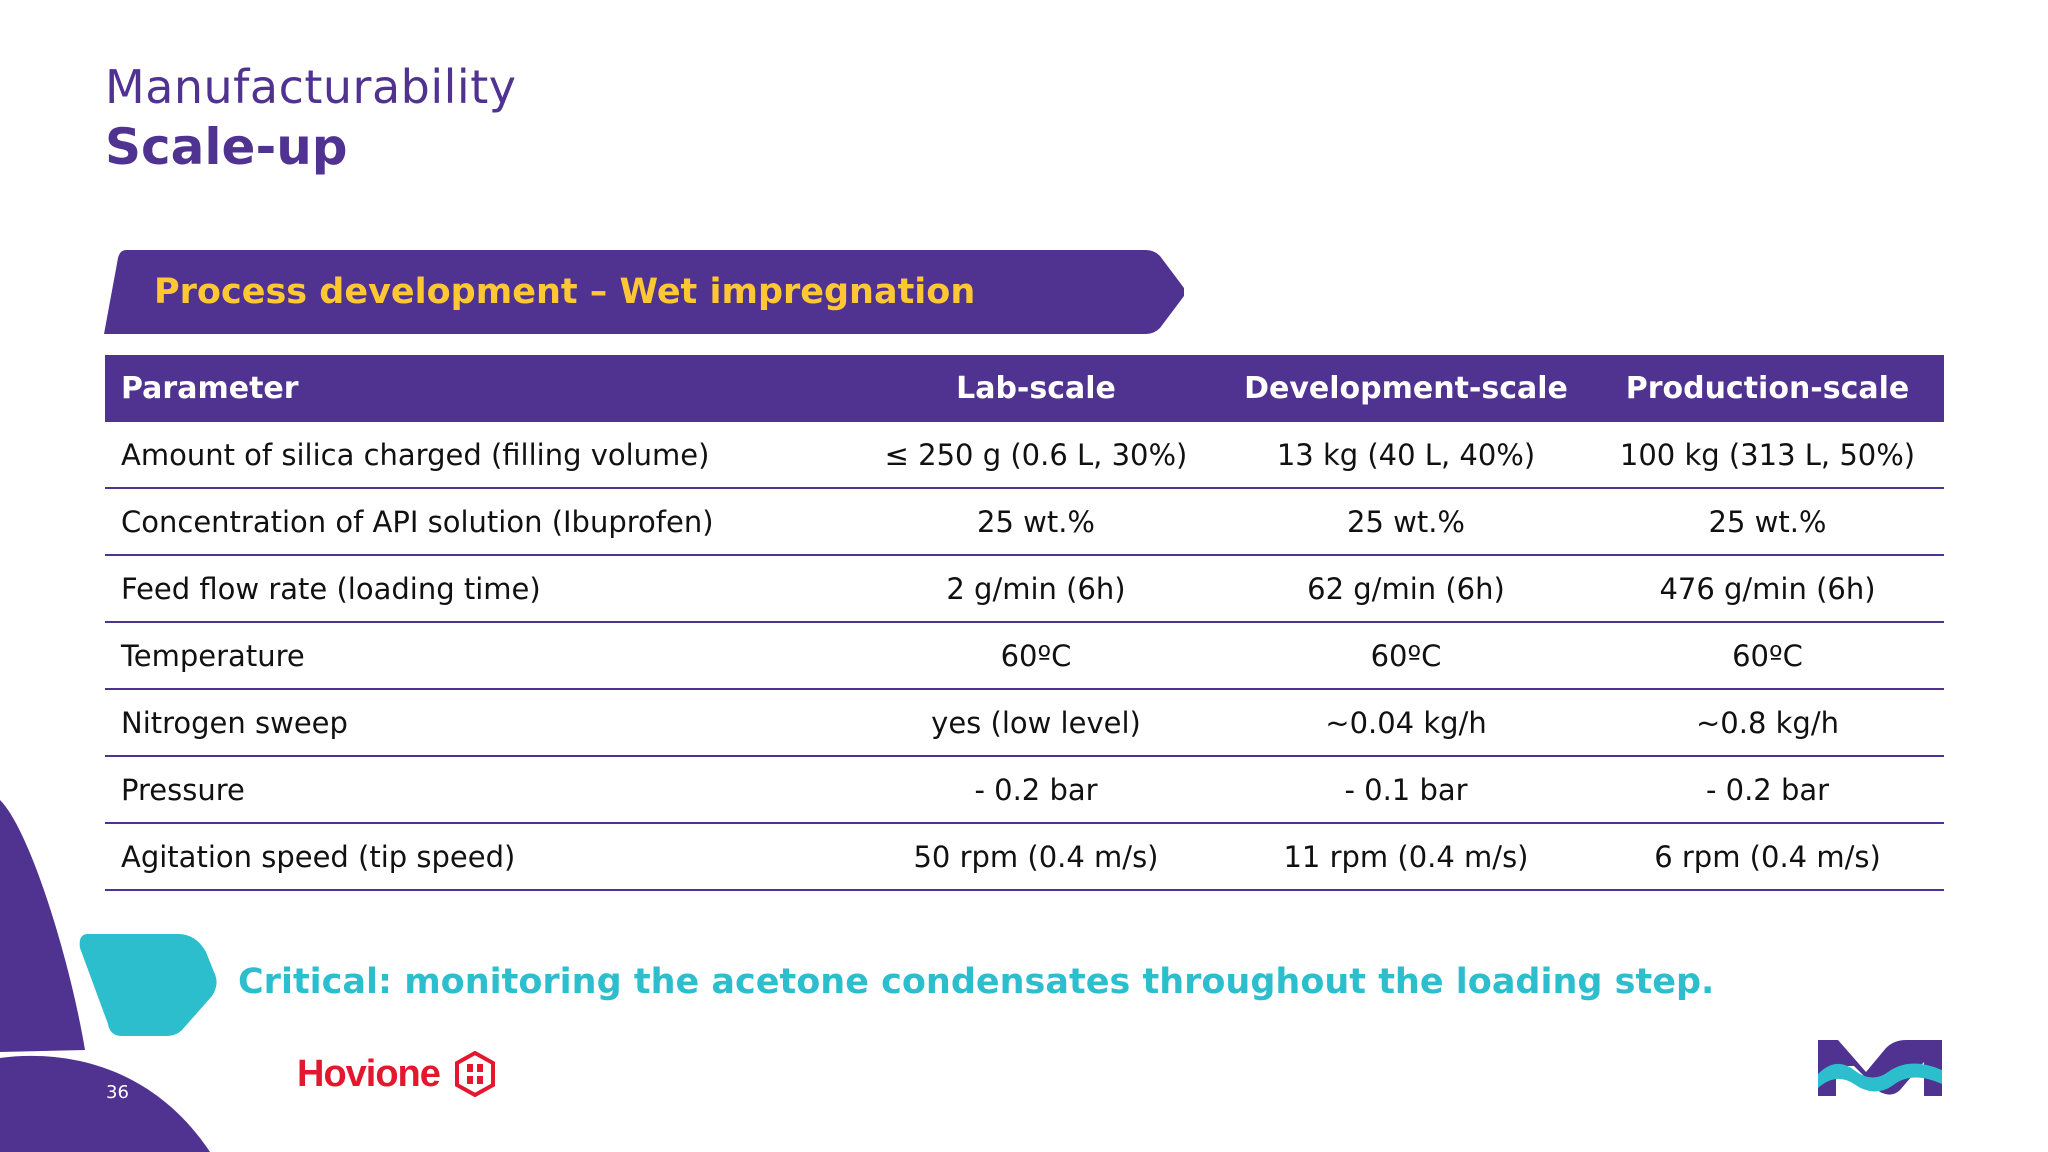 This screenshot has height=1152, width=2048. What do you see at coordinates (478, 857) in the screenshot?
I see `table-cell: Agitation speed (tip speed)` at bounding box center [478, 857].